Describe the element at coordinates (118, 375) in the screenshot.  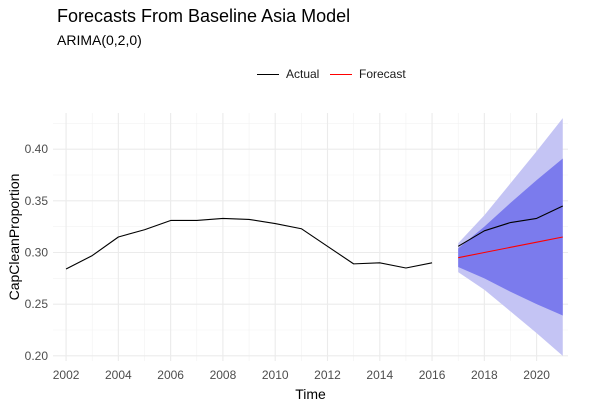
I see `x-tick-label: 2004` at that location.